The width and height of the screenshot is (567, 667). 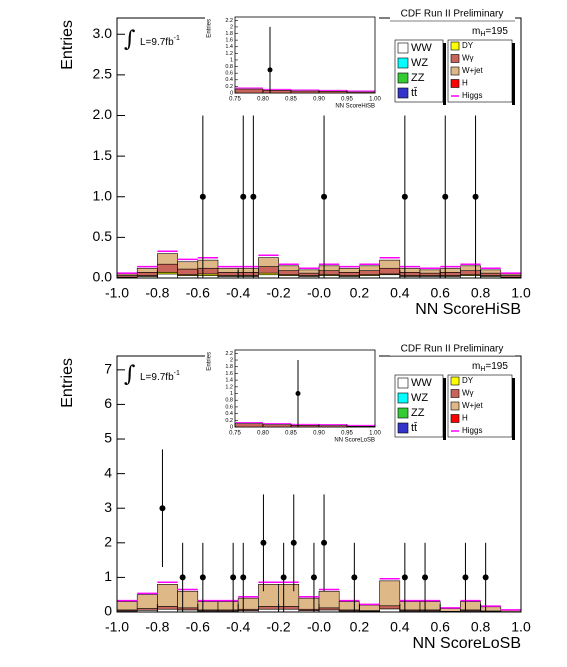 I want to click on inset-x-tick-label: 0.90, so click(x=319, y=100).